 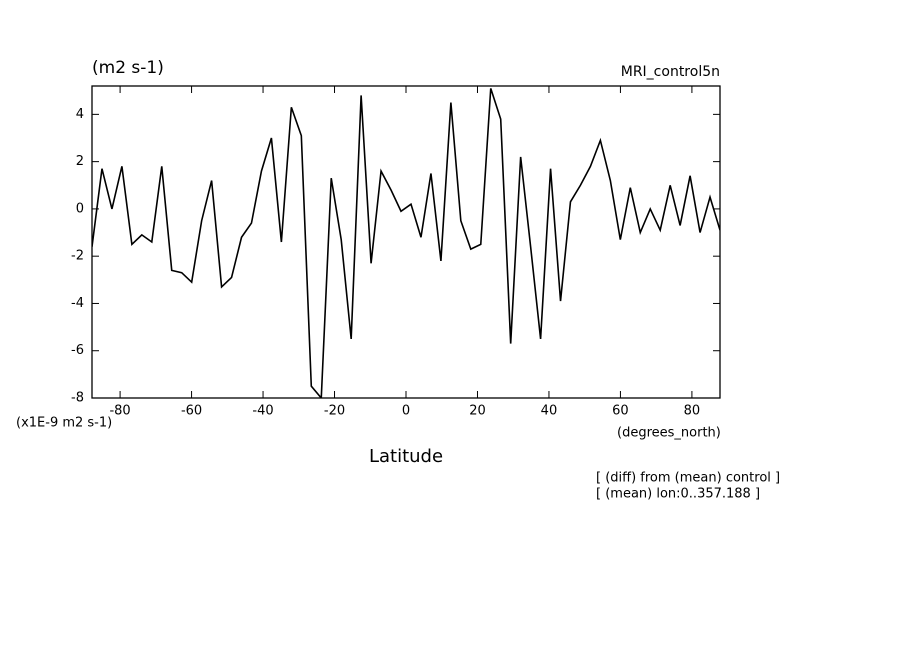 I want to click on x-tick-label: -60, so click(x=191, y=411).